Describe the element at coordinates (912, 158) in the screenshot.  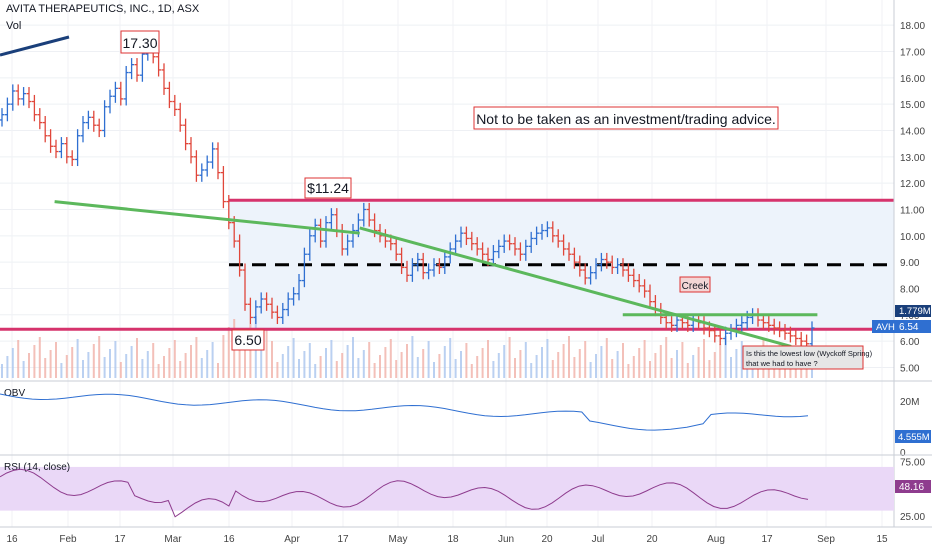
I see `price-tick-label: 13.00` at that location.